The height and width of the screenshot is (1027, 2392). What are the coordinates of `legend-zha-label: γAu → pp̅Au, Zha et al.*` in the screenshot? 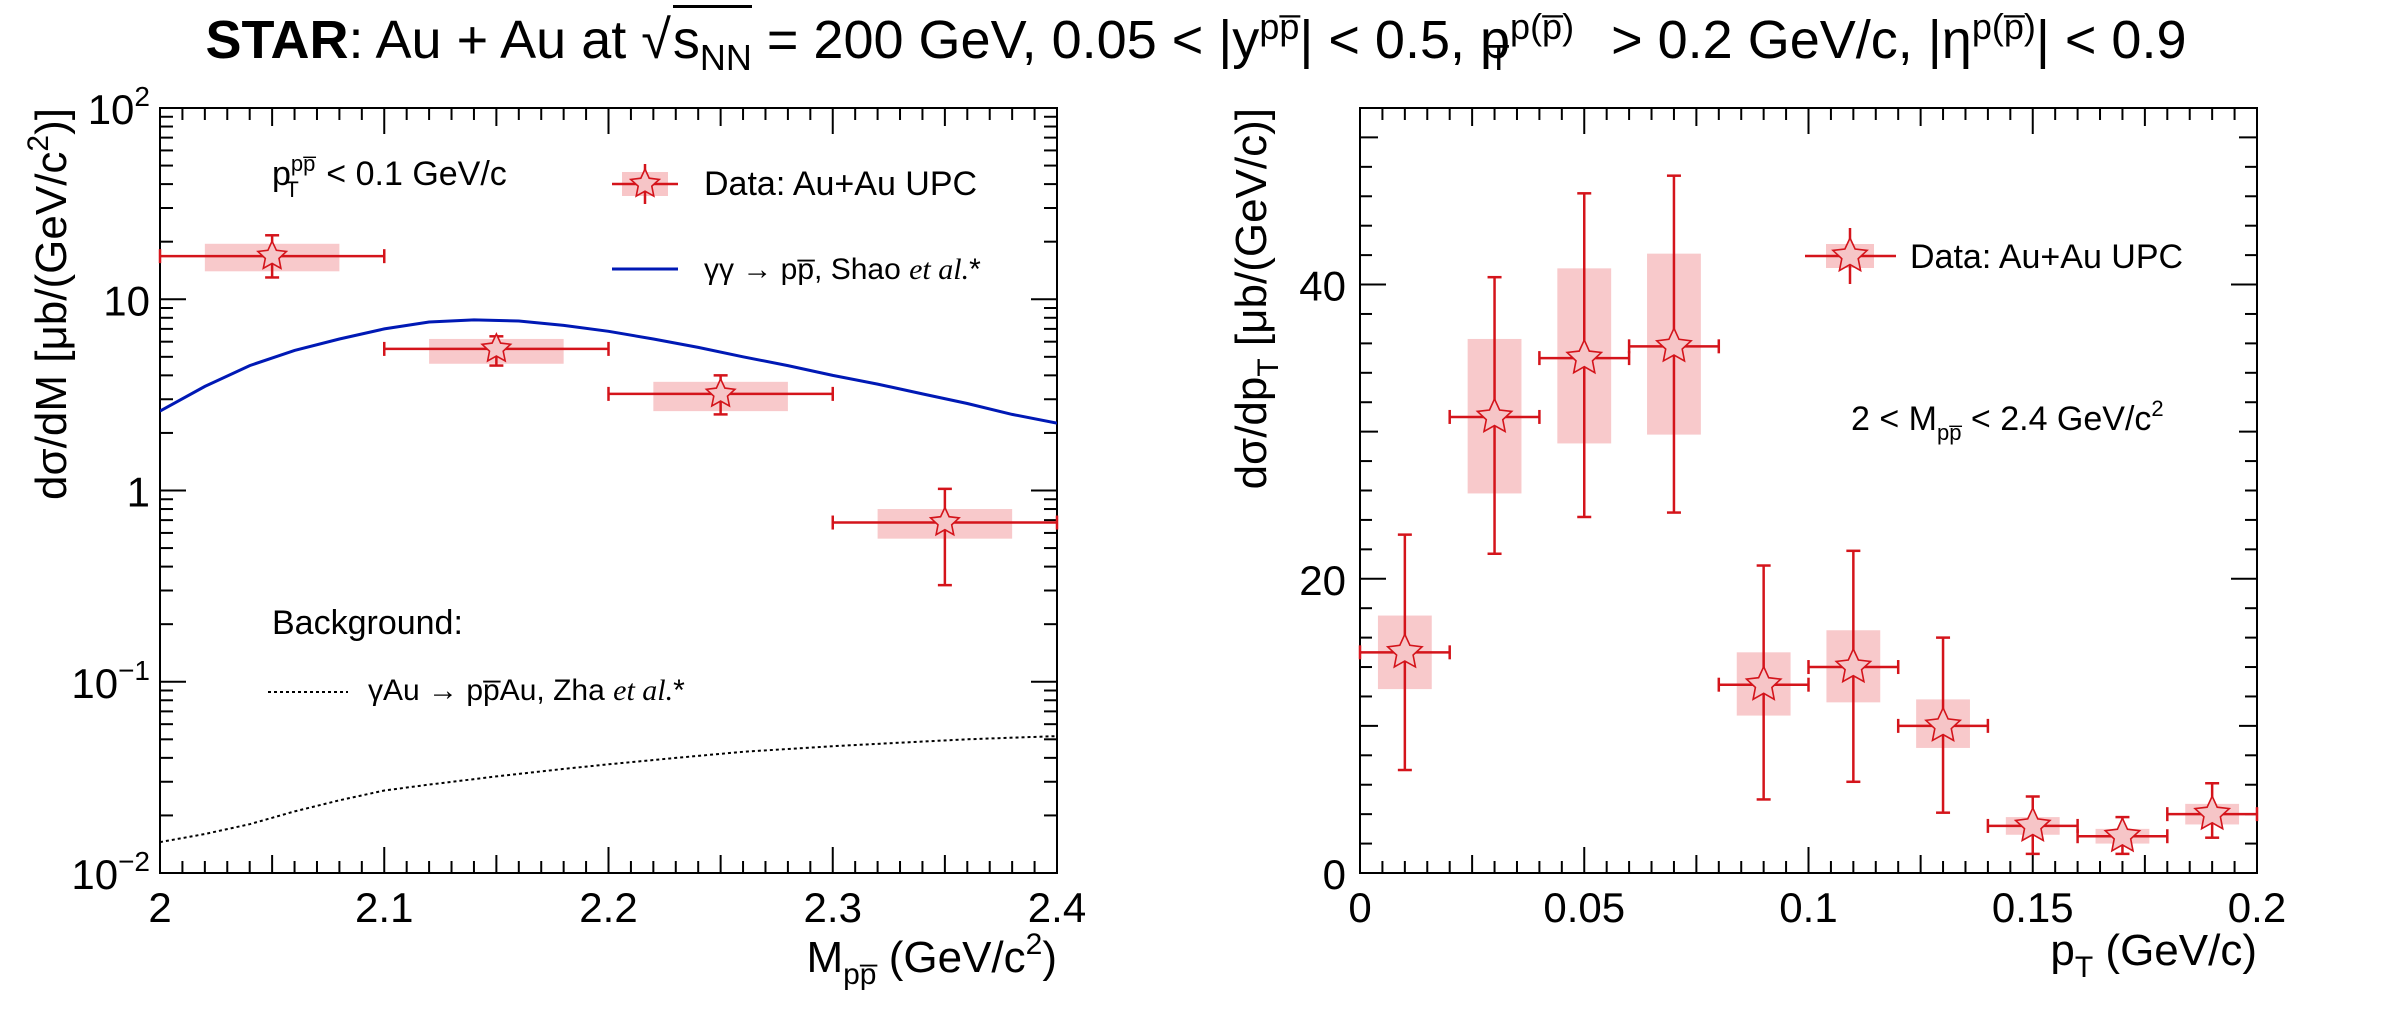 It's located at (526, 690).